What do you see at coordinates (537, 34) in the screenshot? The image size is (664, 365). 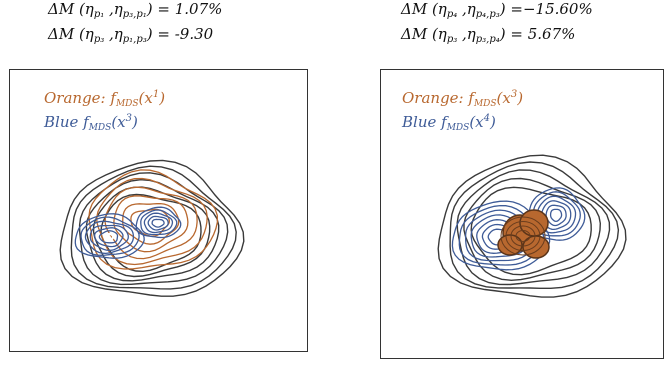 I see `right-metric-2-suffix: ) = 5.67%` at bounding box center [537, 34].